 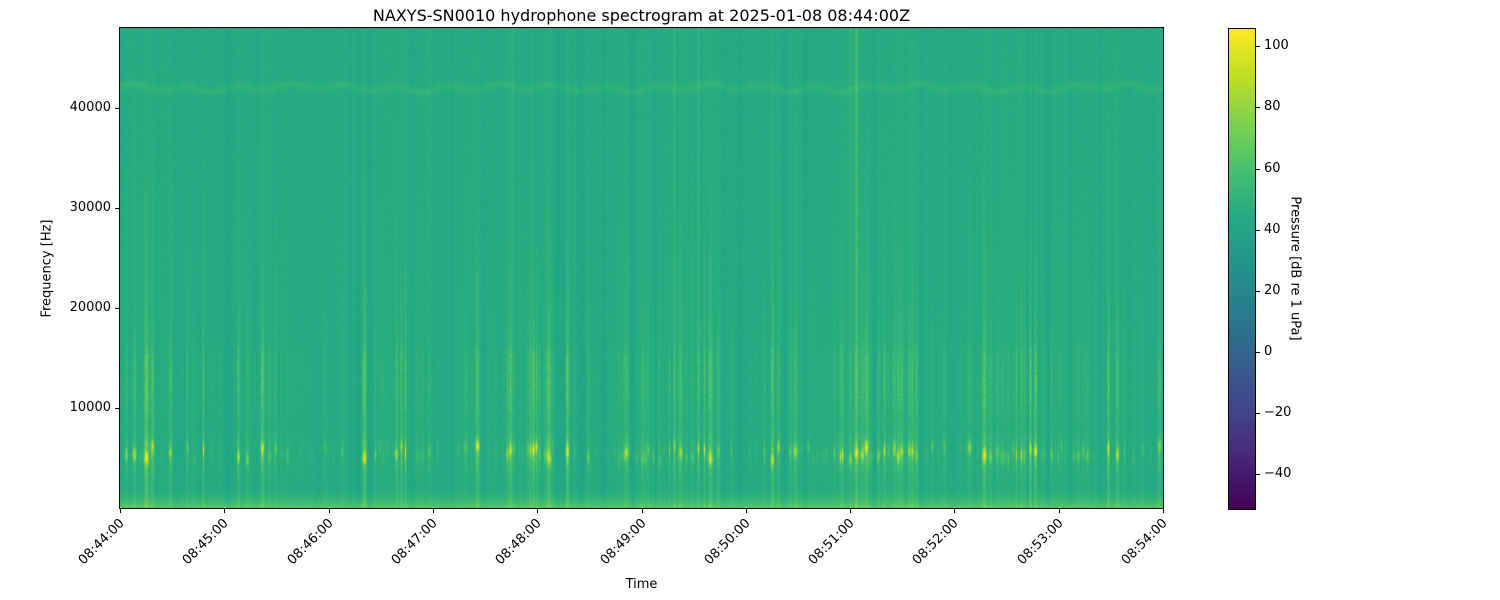 I want to click on colorbar-tick-label: 20, so click(x=1272, y=290).